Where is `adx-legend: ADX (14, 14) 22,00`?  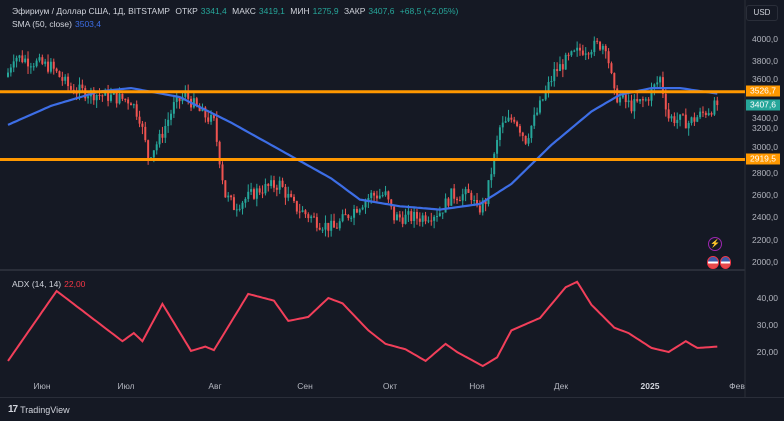
adx-legend: ADX (14, 14) 22,00 is located at coordinates (50, 284).